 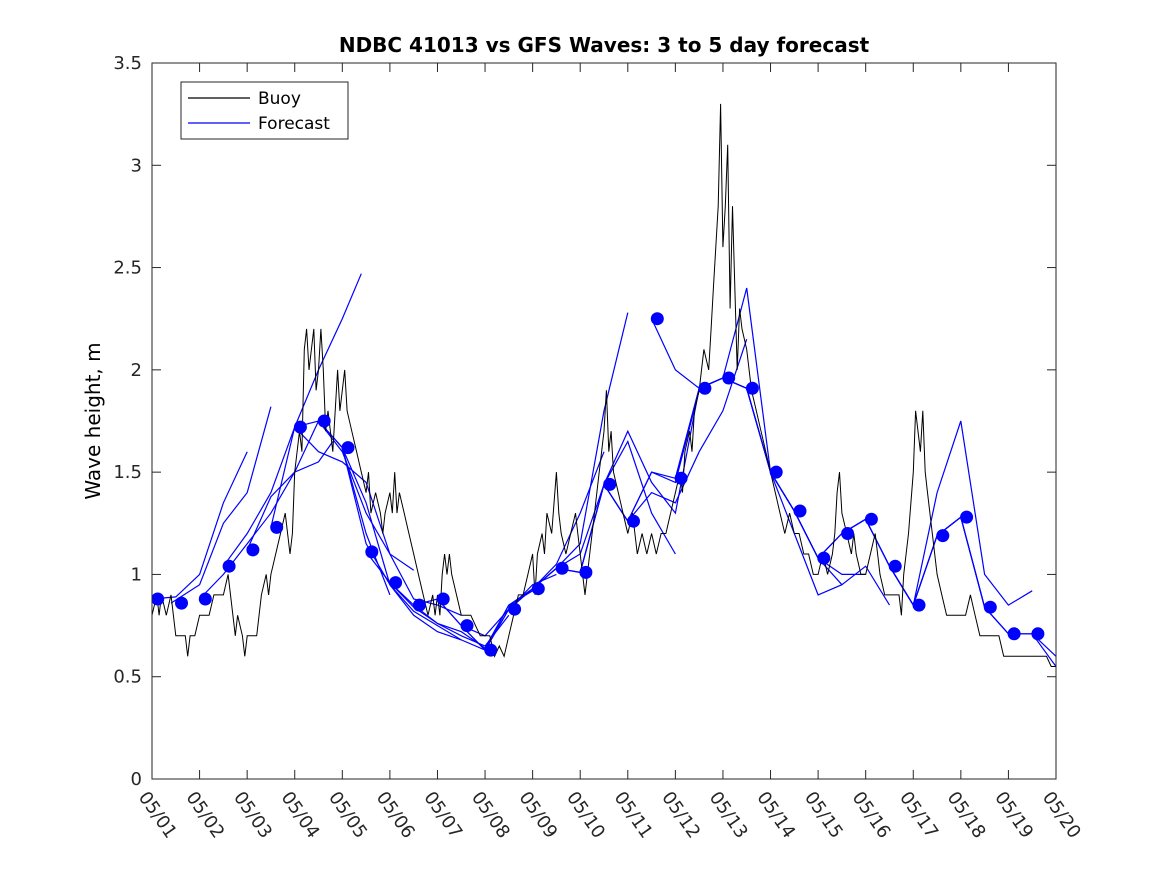 I want to click on y-tick-label: 0, so click(x=136, y=779).